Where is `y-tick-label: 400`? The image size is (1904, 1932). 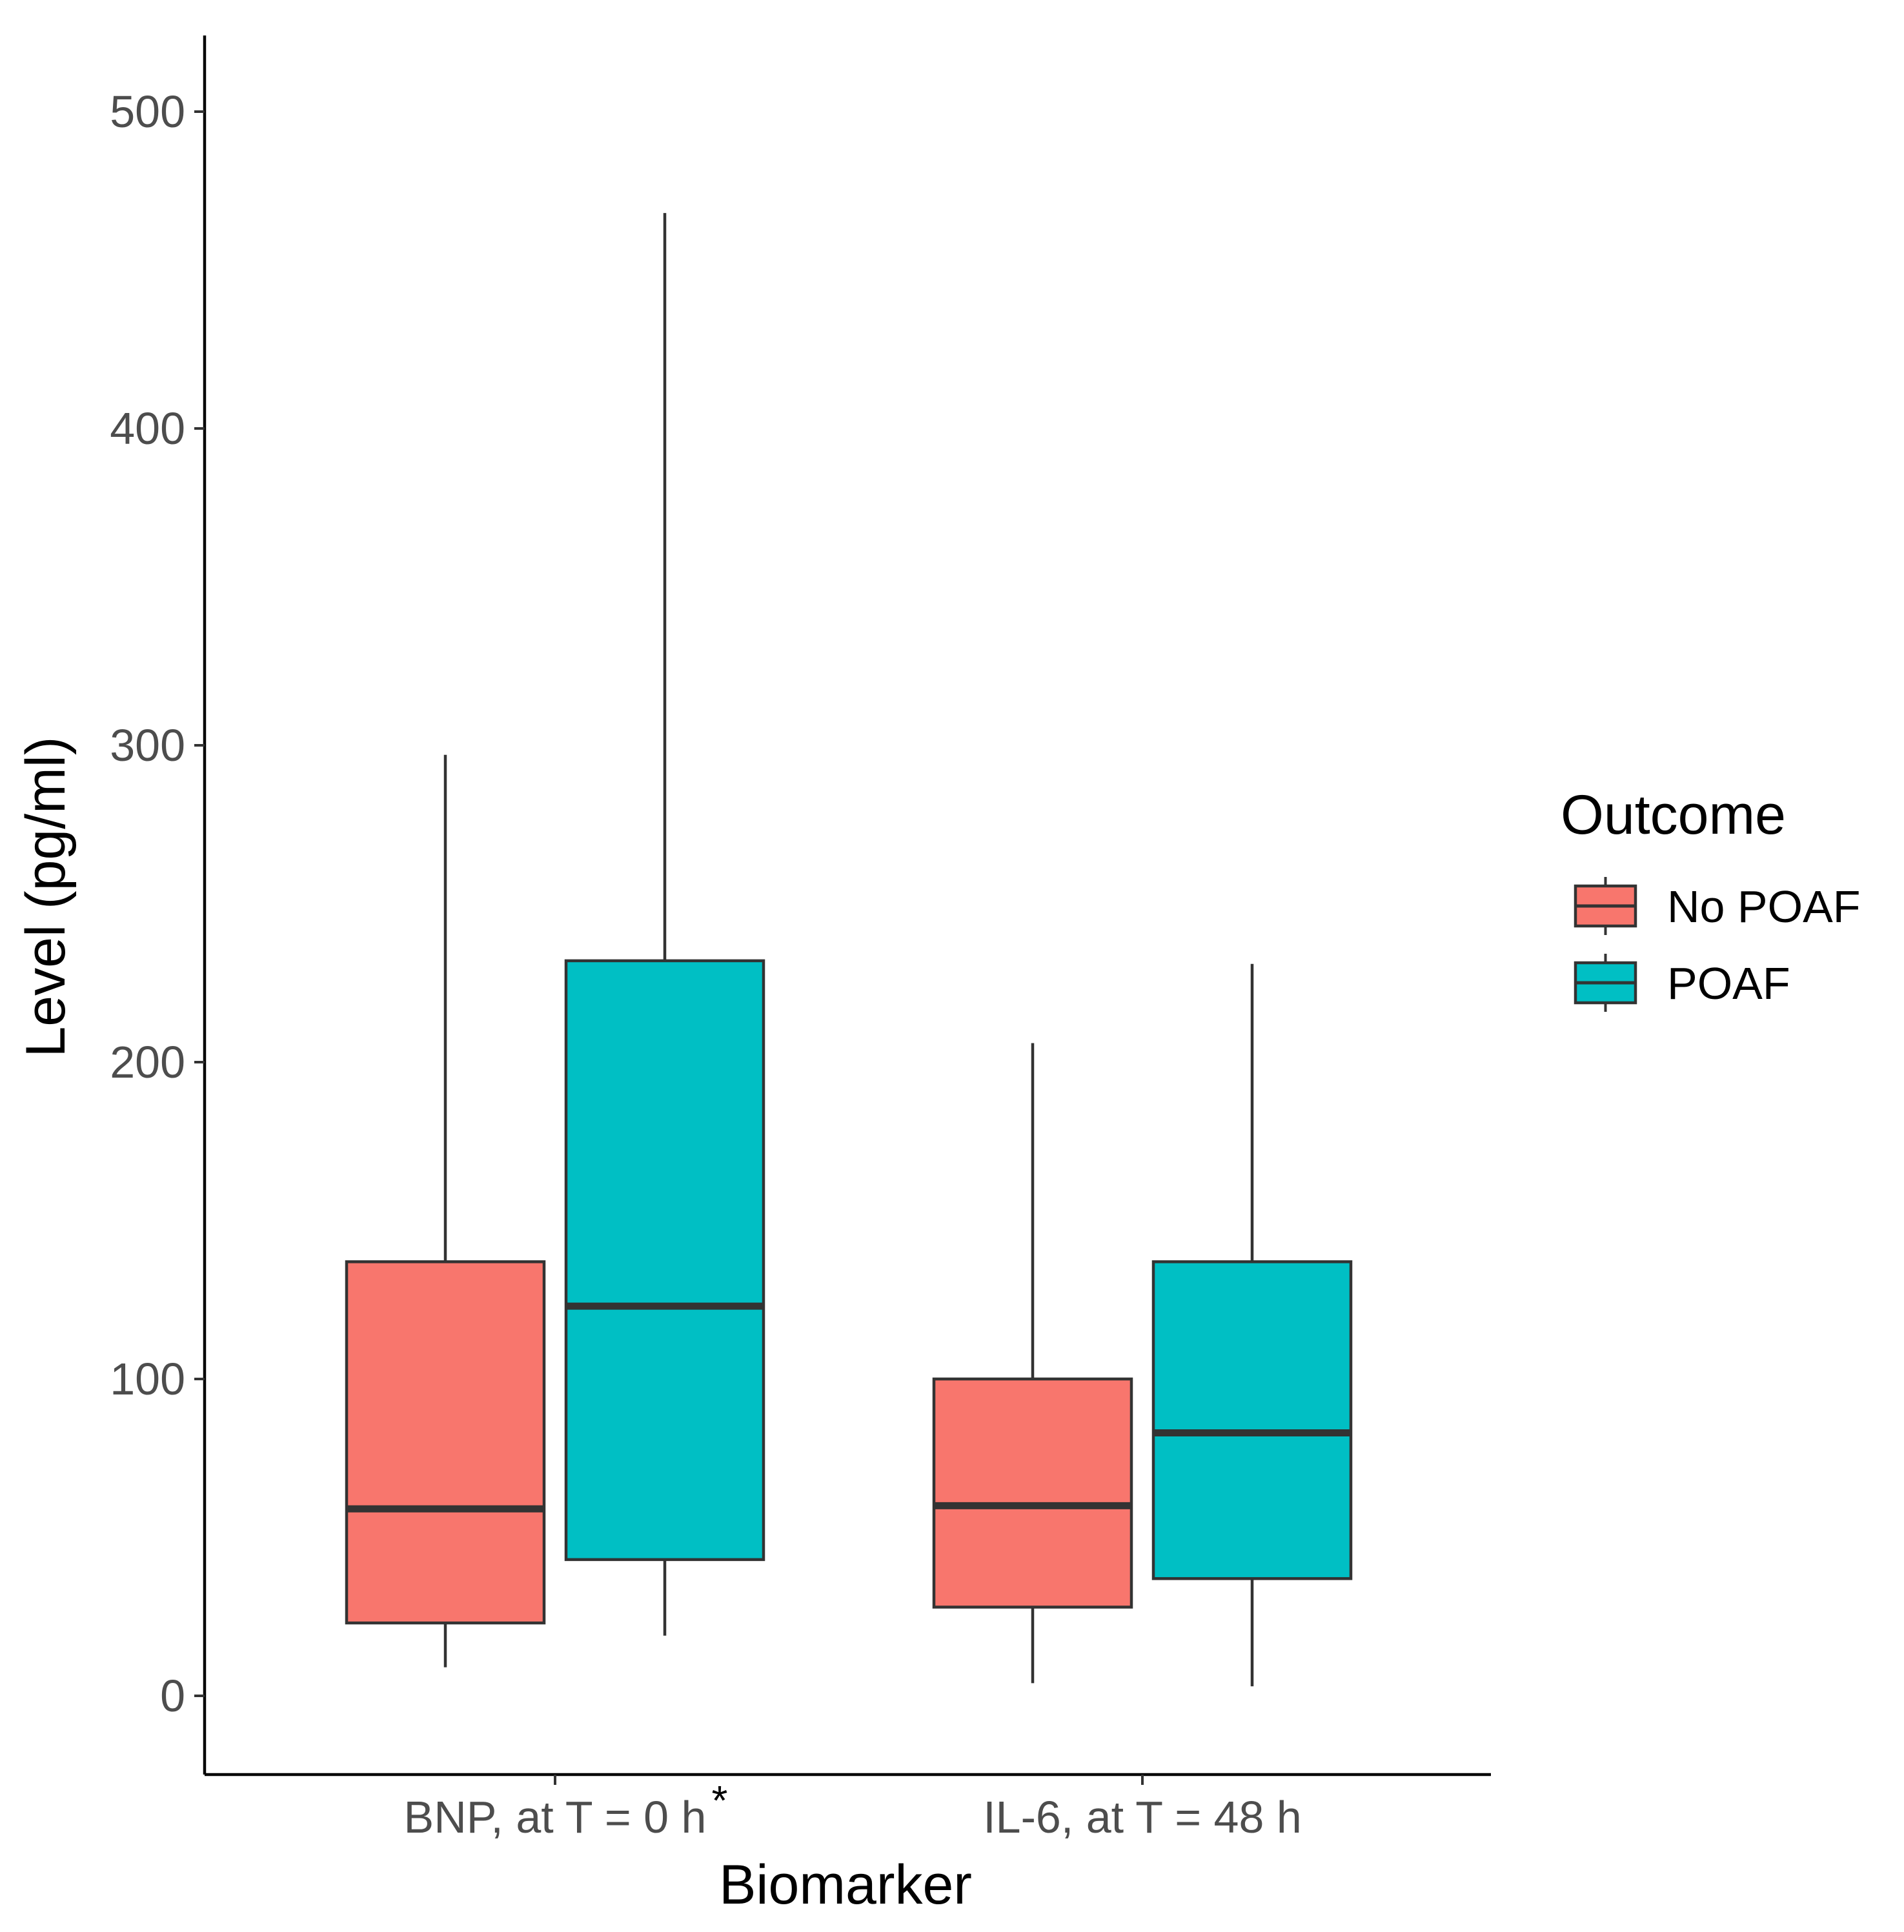 y-tick-label: 400 is located at coordinates (147, 428).